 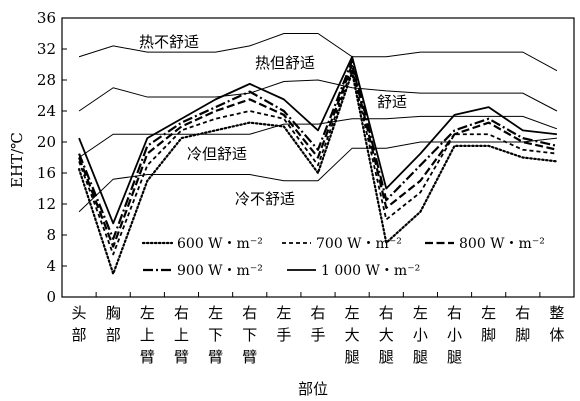 What do you see at coordinates (52, 157) in the screenshot?
I see `y-axis-ticks: 0 4 8 12 16 20 24 28 32 36` at bounding box center [52, 157].